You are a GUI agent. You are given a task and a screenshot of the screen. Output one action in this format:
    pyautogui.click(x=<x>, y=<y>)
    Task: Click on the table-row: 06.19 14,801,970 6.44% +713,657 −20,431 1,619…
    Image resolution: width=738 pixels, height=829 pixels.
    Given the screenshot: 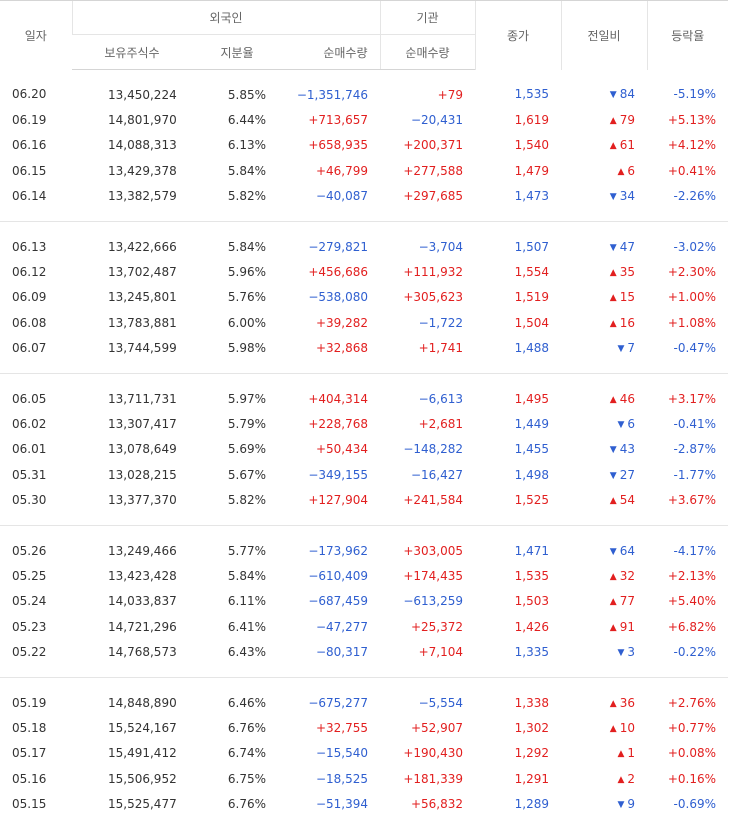 What is the action you would take?
    pyautogui.click(x=364, y=119)
    